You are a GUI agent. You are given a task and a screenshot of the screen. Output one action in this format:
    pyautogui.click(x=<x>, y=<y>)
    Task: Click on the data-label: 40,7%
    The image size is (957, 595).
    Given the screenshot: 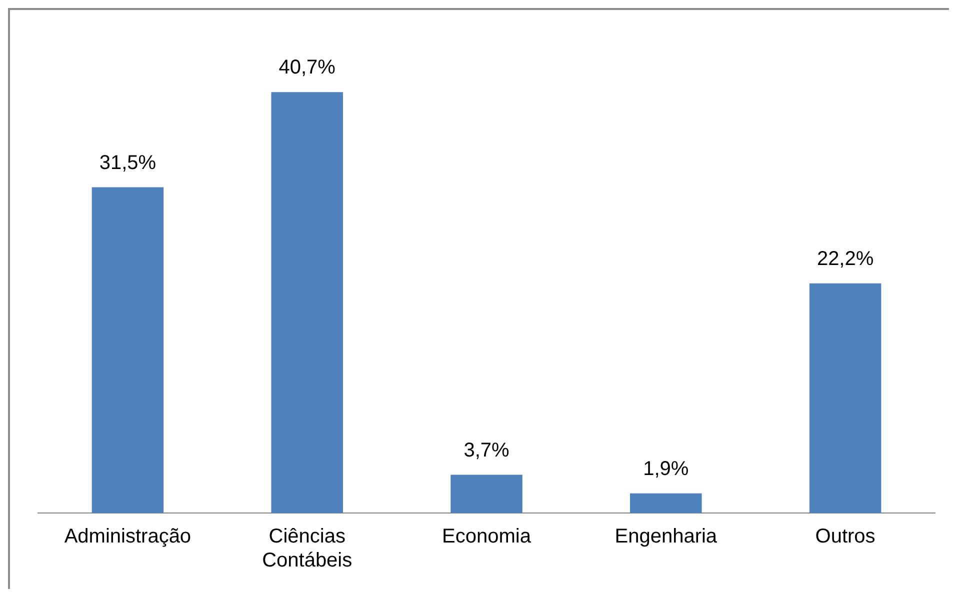 What is the action you would take?
    pyautogui.click(x=307, y=67)
    